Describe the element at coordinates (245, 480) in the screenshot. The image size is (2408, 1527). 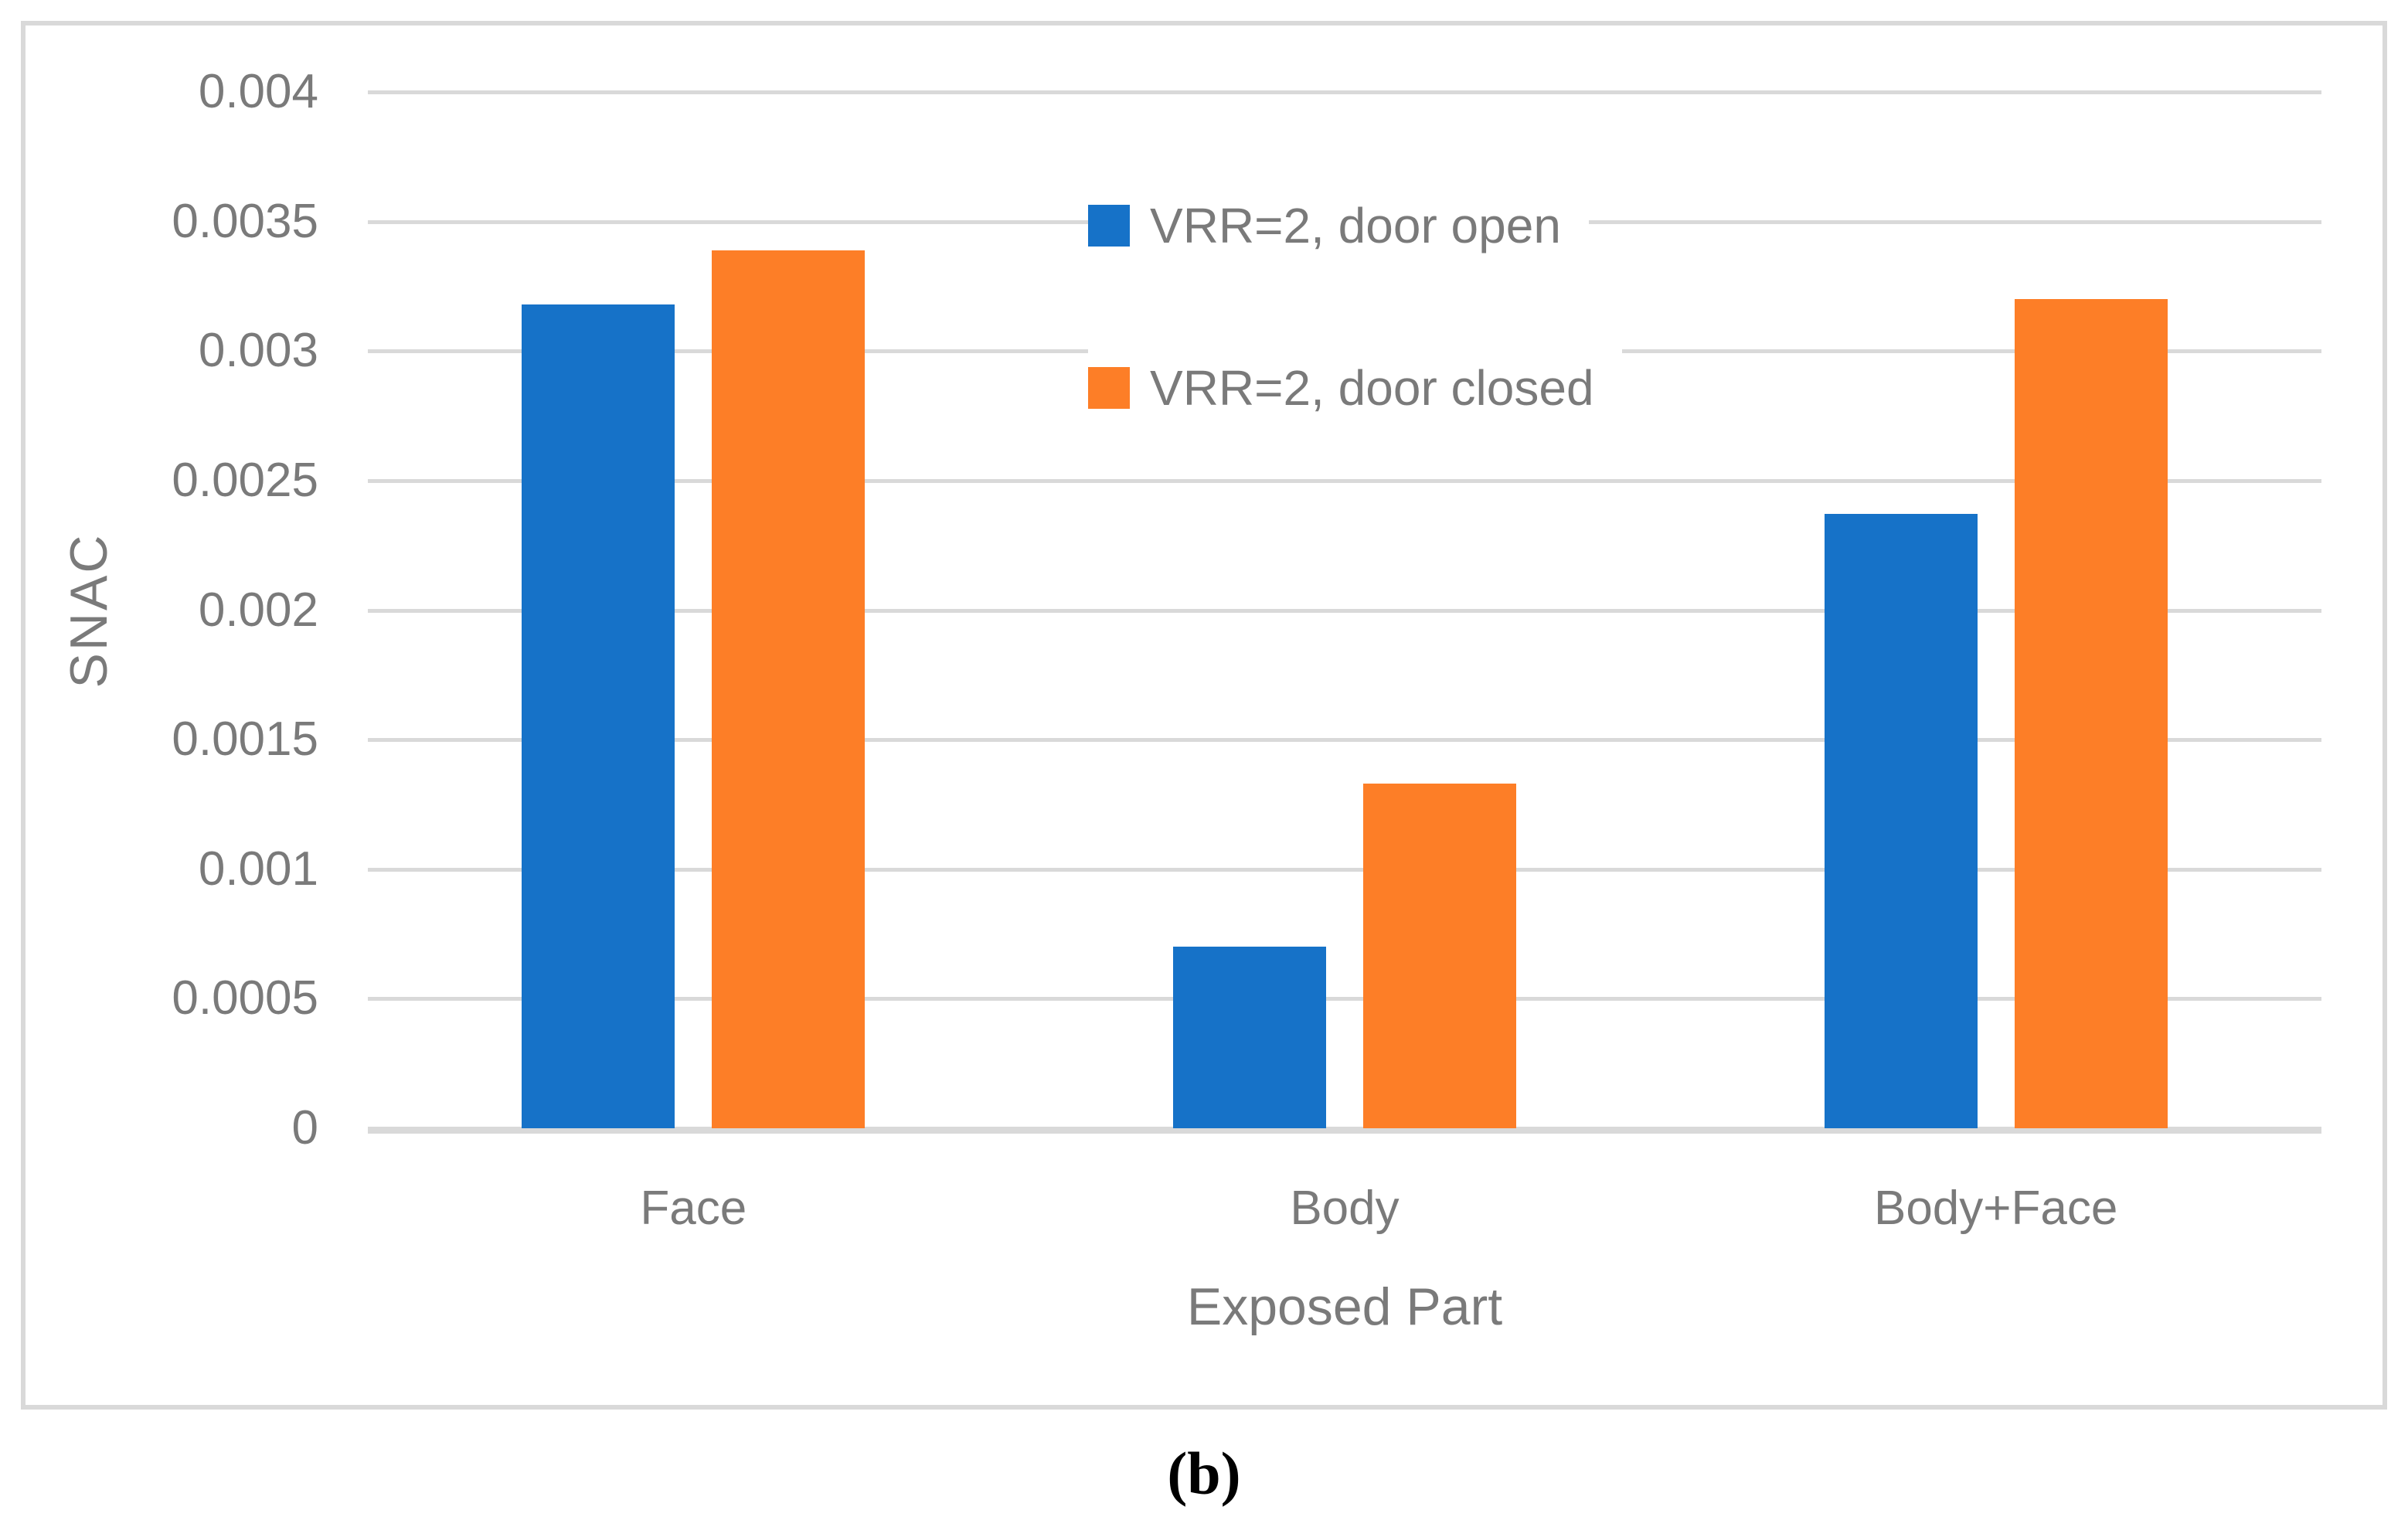
I see `y-tick-label: 0.0025` at that location.